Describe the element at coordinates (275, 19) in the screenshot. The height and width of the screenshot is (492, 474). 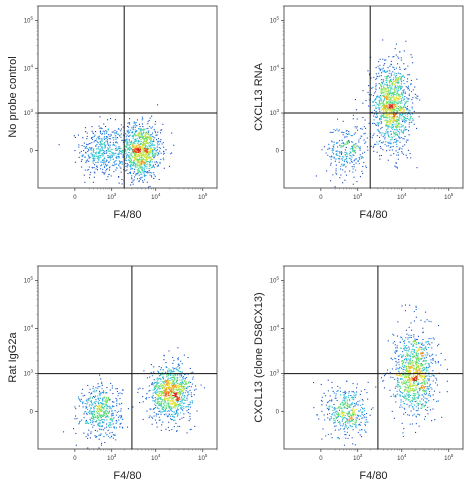
I see `y-tick-label: 105` at that location.